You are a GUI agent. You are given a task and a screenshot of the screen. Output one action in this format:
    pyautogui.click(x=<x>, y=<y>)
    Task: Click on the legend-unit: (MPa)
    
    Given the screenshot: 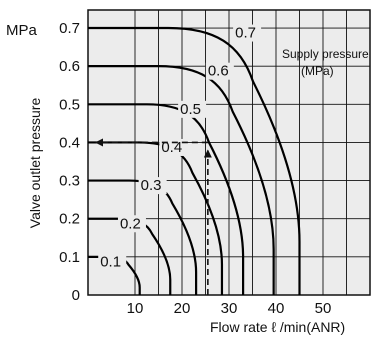 What is the action you would take?
    pyautogui.click(x=317, y=71)
    